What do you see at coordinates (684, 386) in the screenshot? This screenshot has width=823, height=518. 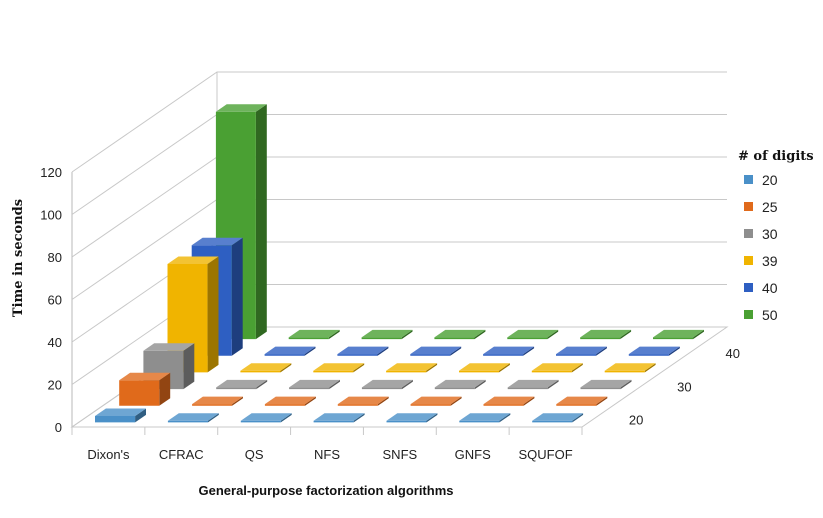 I see `depth-tick-label: 30` at bounding box center [684, 386].